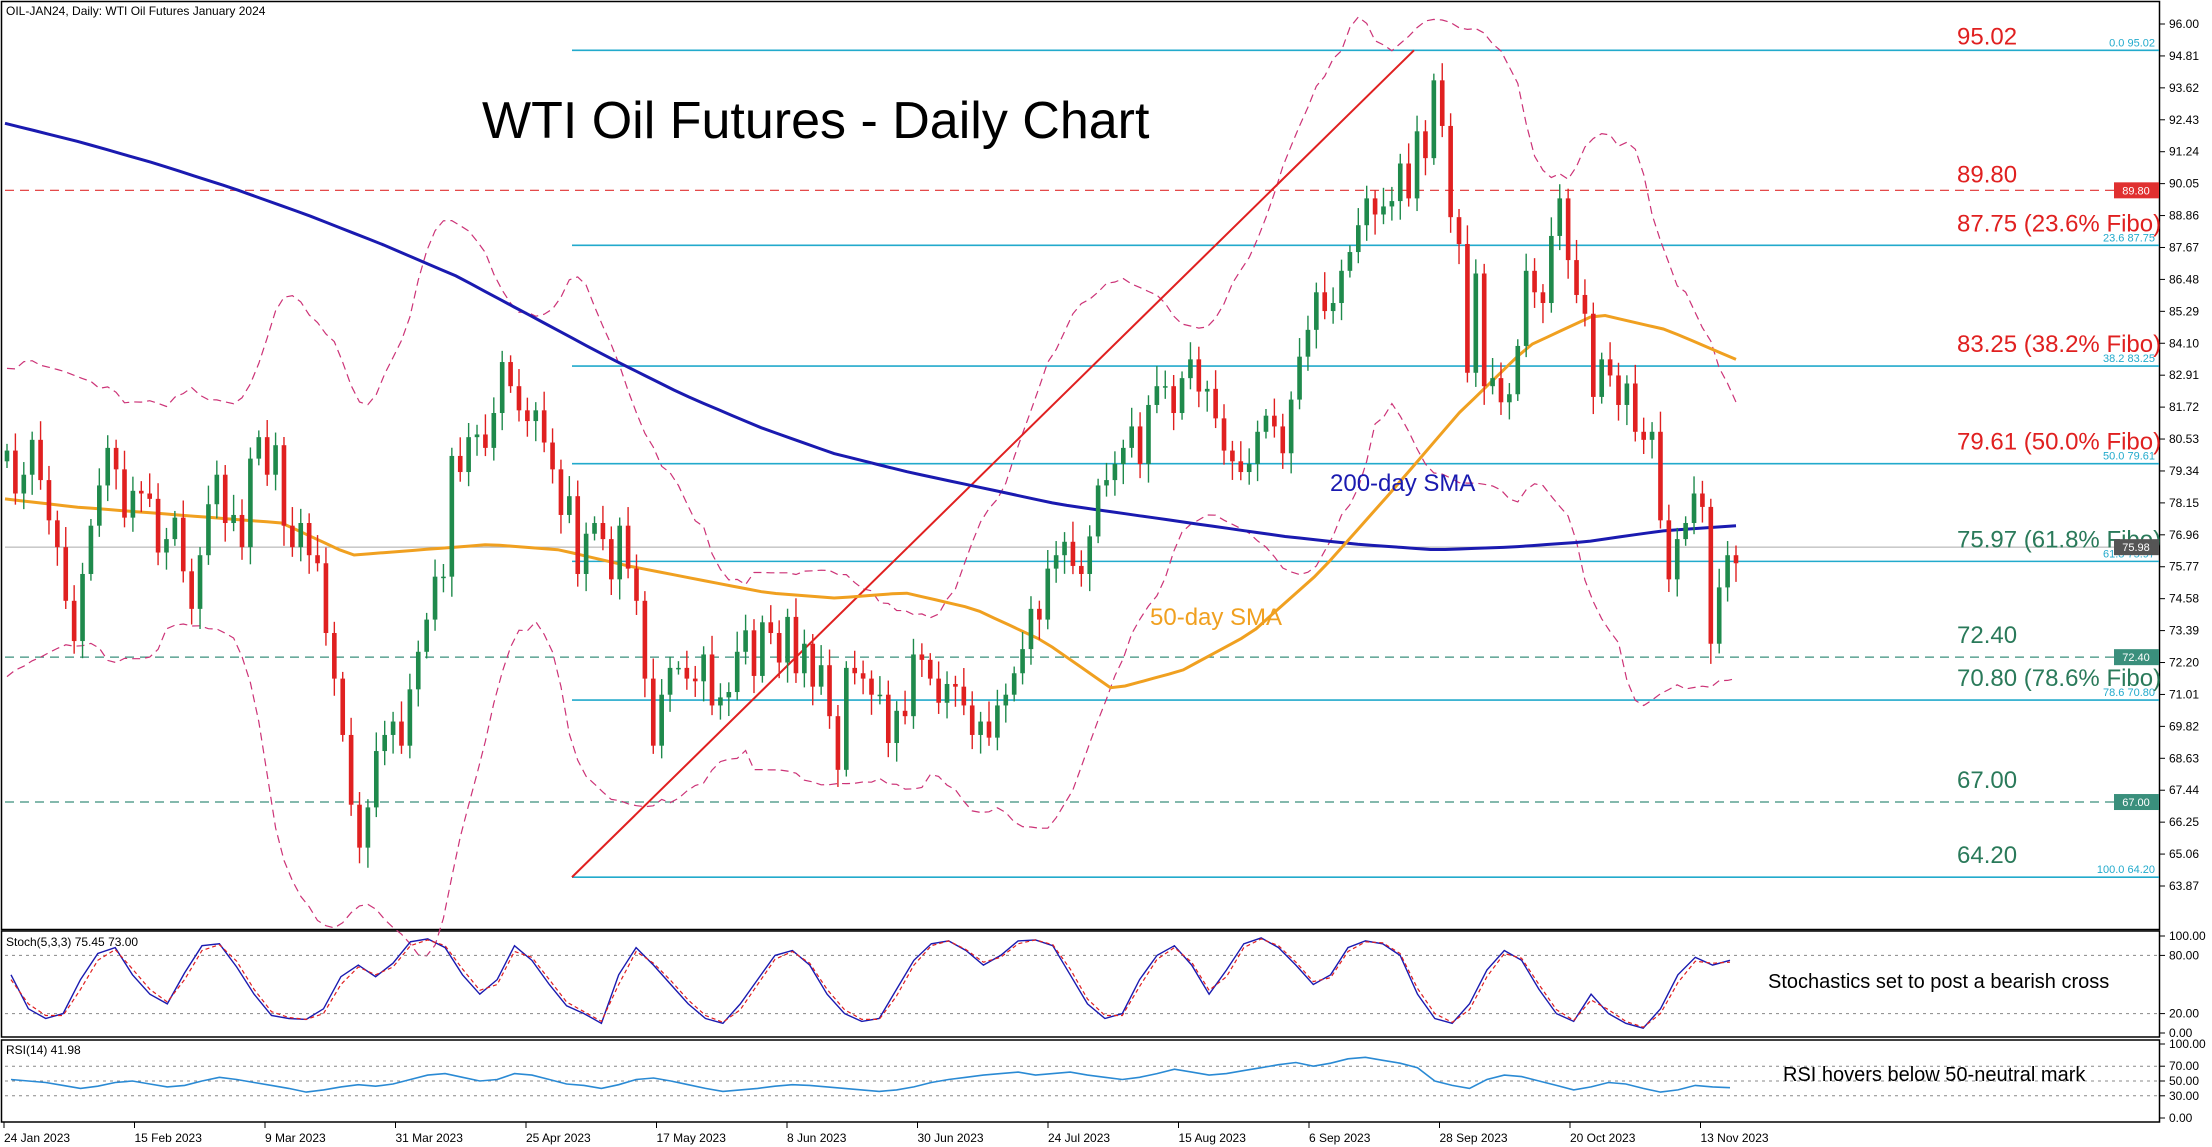  What do you see at coordinates (2184, 1066) in the screenshot?
I see `osc-tick-label: 70.00` at bounding box center [2184, 1066].